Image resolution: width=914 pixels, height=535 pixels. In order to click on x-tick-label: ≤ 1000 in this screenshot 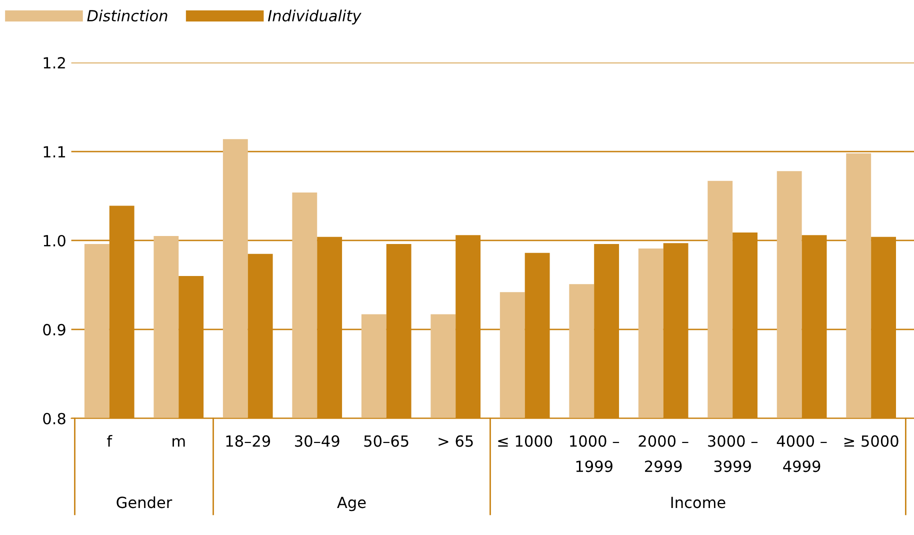, I will do `click(525, 441)`.